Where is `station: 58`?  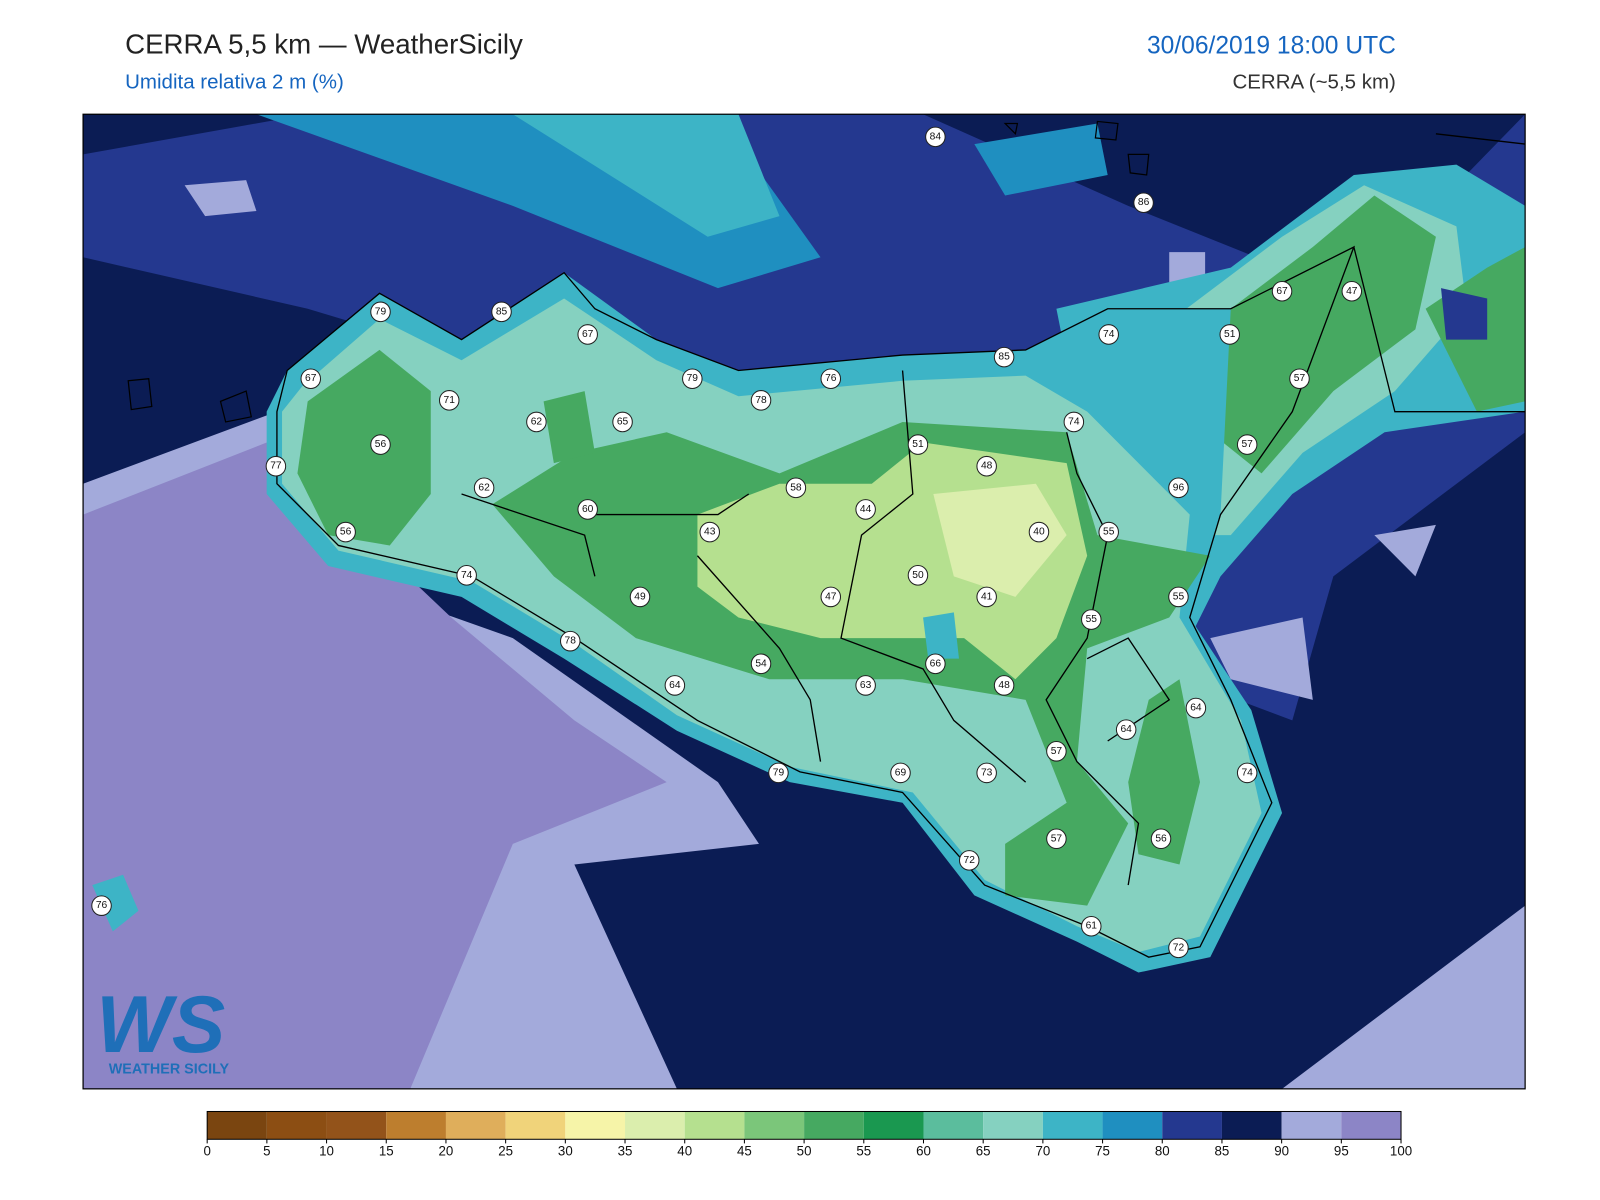 station: 58 is located at coordinates (796, 488).